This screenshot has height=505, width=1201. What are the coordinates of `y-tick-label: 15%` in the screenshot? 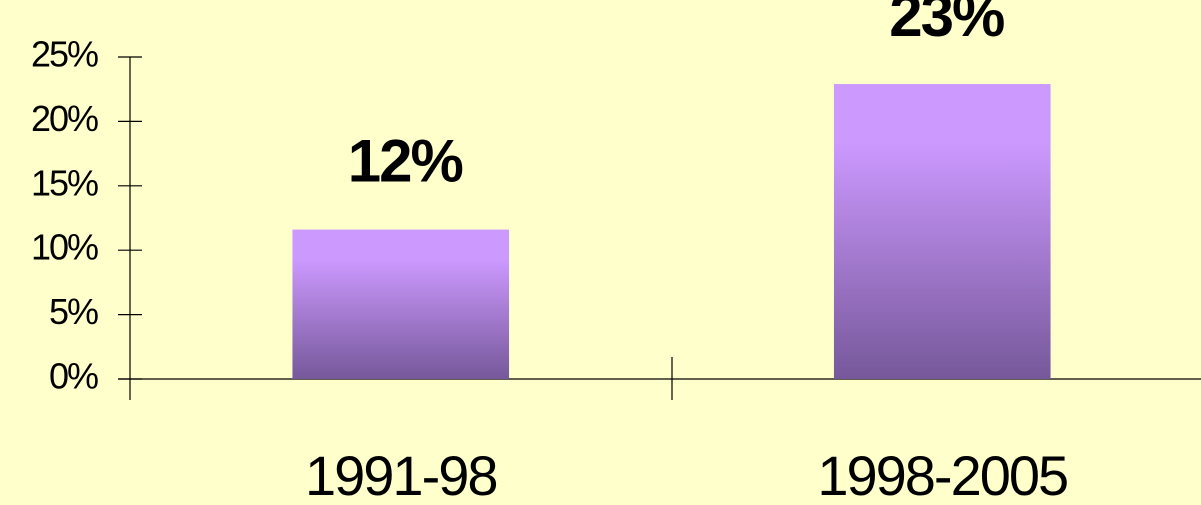 It's located at (64, 182).